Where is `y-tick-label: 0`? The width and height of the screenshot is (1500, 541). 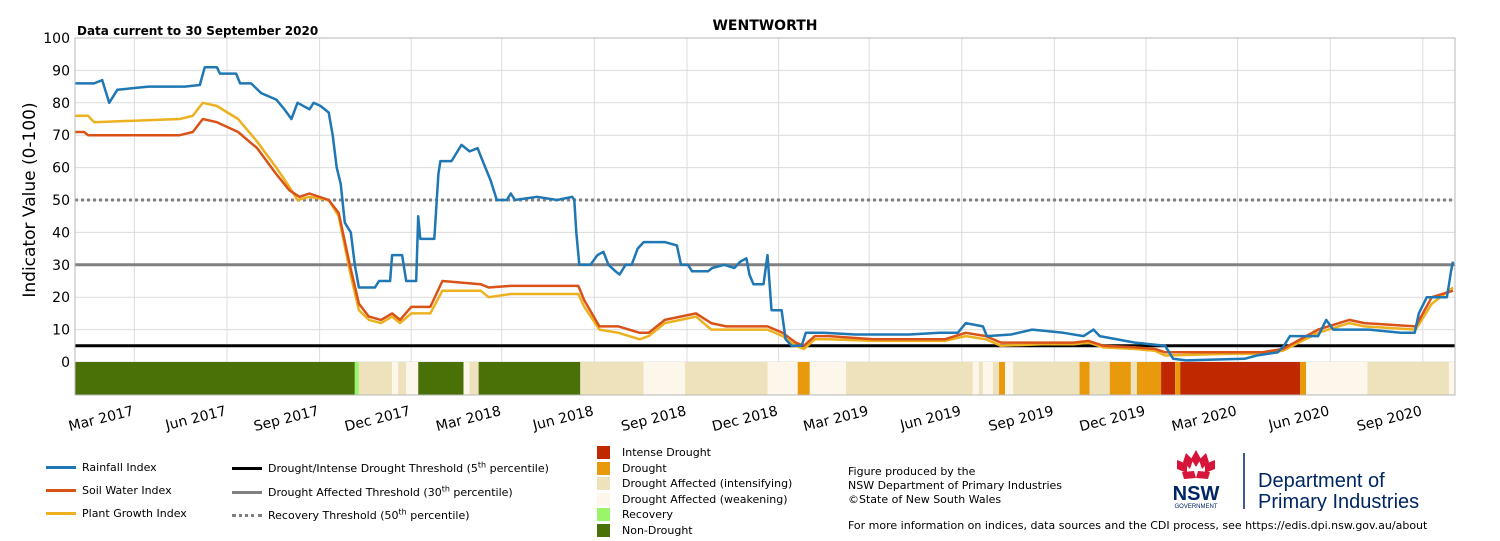
y-tick-label: 0 is located at coordinates (65, 363).